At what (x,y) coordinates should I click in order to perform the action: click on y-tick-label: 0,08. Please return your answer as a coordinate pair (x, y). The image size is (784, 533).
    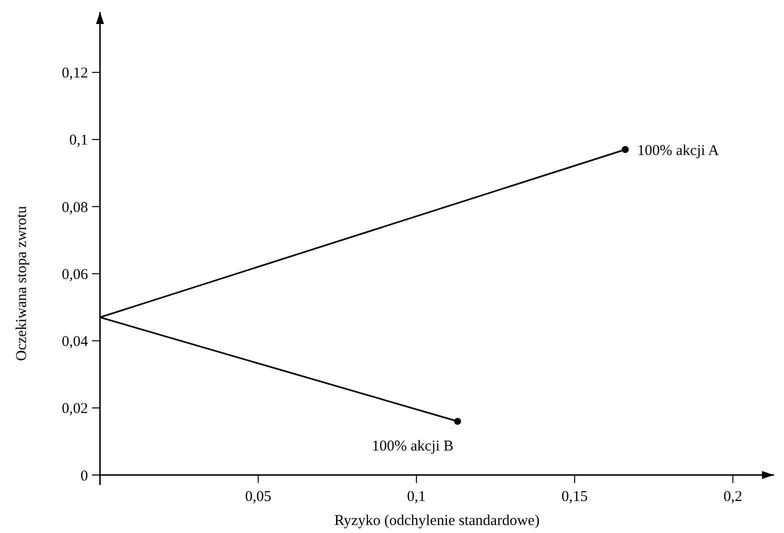
    Looking at the image, I should click on (75, 208).